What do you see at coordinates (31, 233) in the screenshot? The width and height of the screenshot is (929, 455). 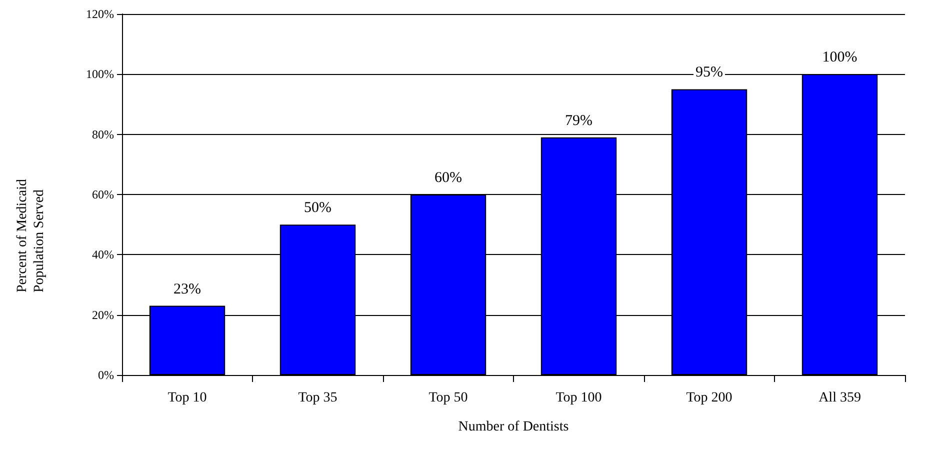 I see `y-axis-title: Percent of Medicaid Population Served` at bounding box center [31, 233].